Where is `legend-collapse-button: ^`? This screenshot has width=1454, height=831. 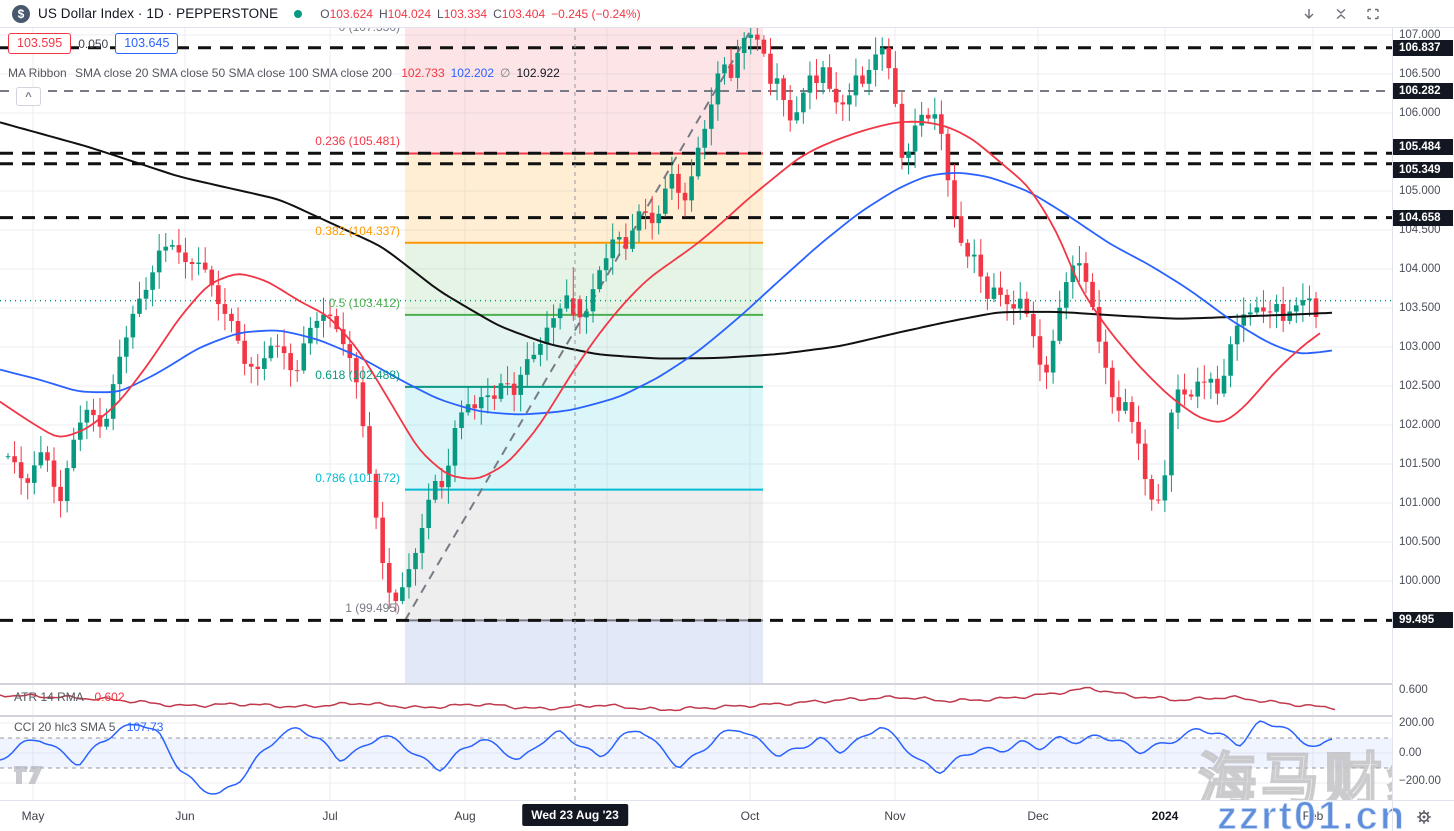 legend-collapse-button: ^ is located at coordinates (28, 96).